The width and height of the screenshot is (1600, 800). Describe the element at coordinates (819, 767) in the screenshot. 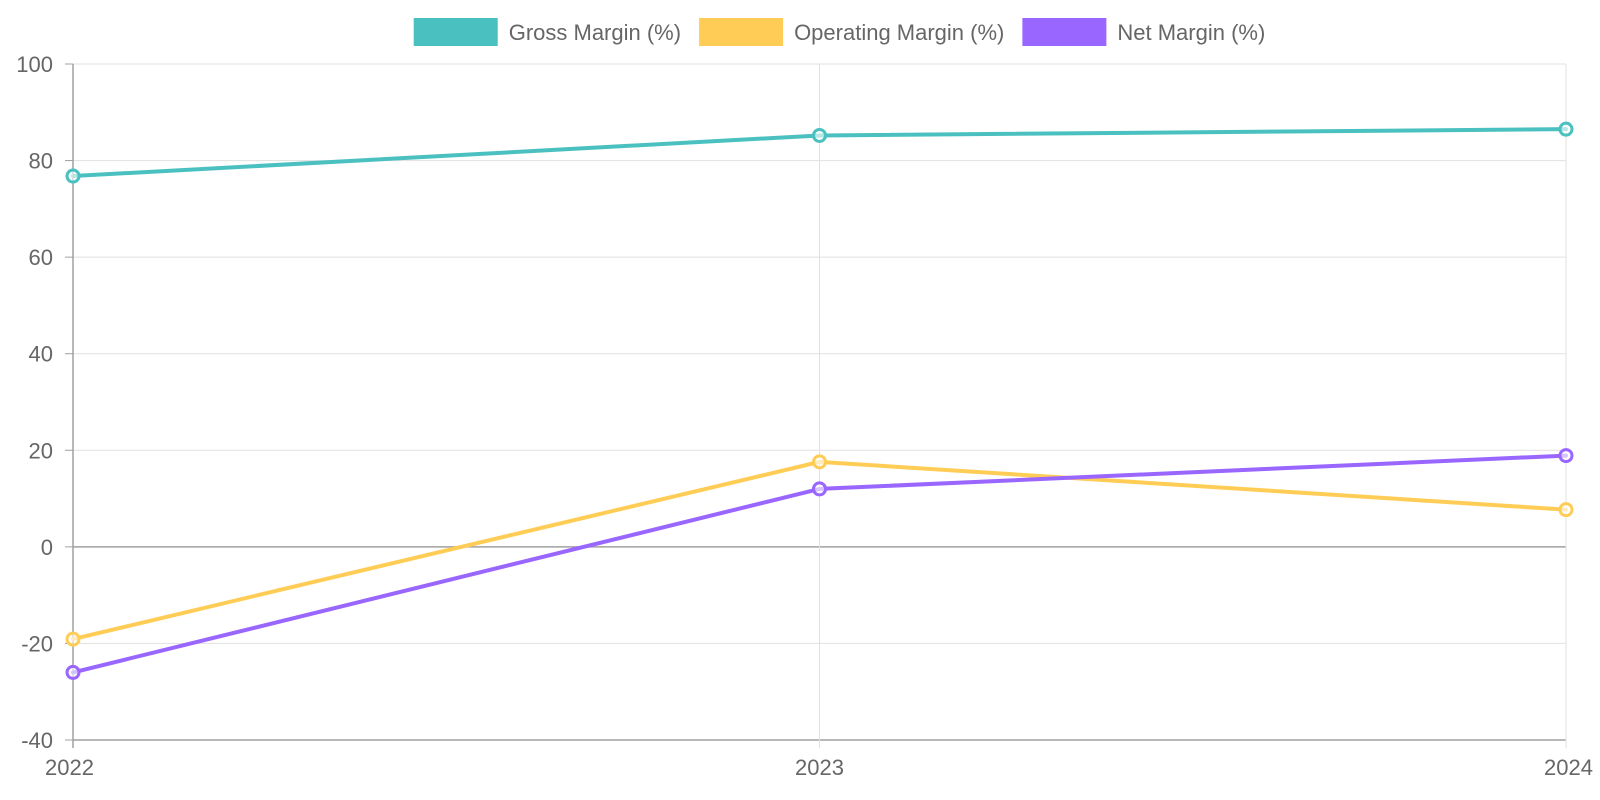

I see `x-tick-label: 2023` at that location.